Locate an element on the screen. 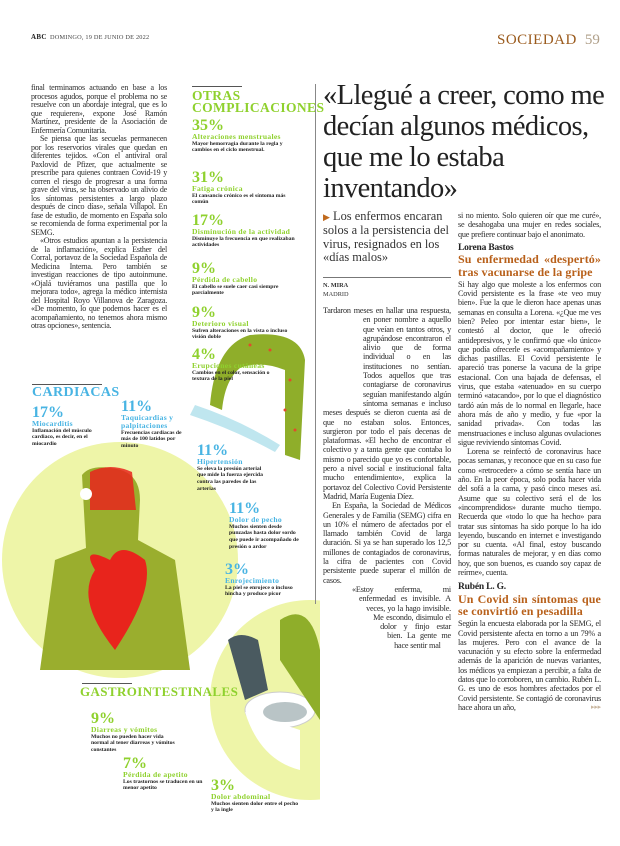 The height and width of the screenshot is (846, 620). section-header: SOCIEDAD 59 is located at coordinates (548, 40).